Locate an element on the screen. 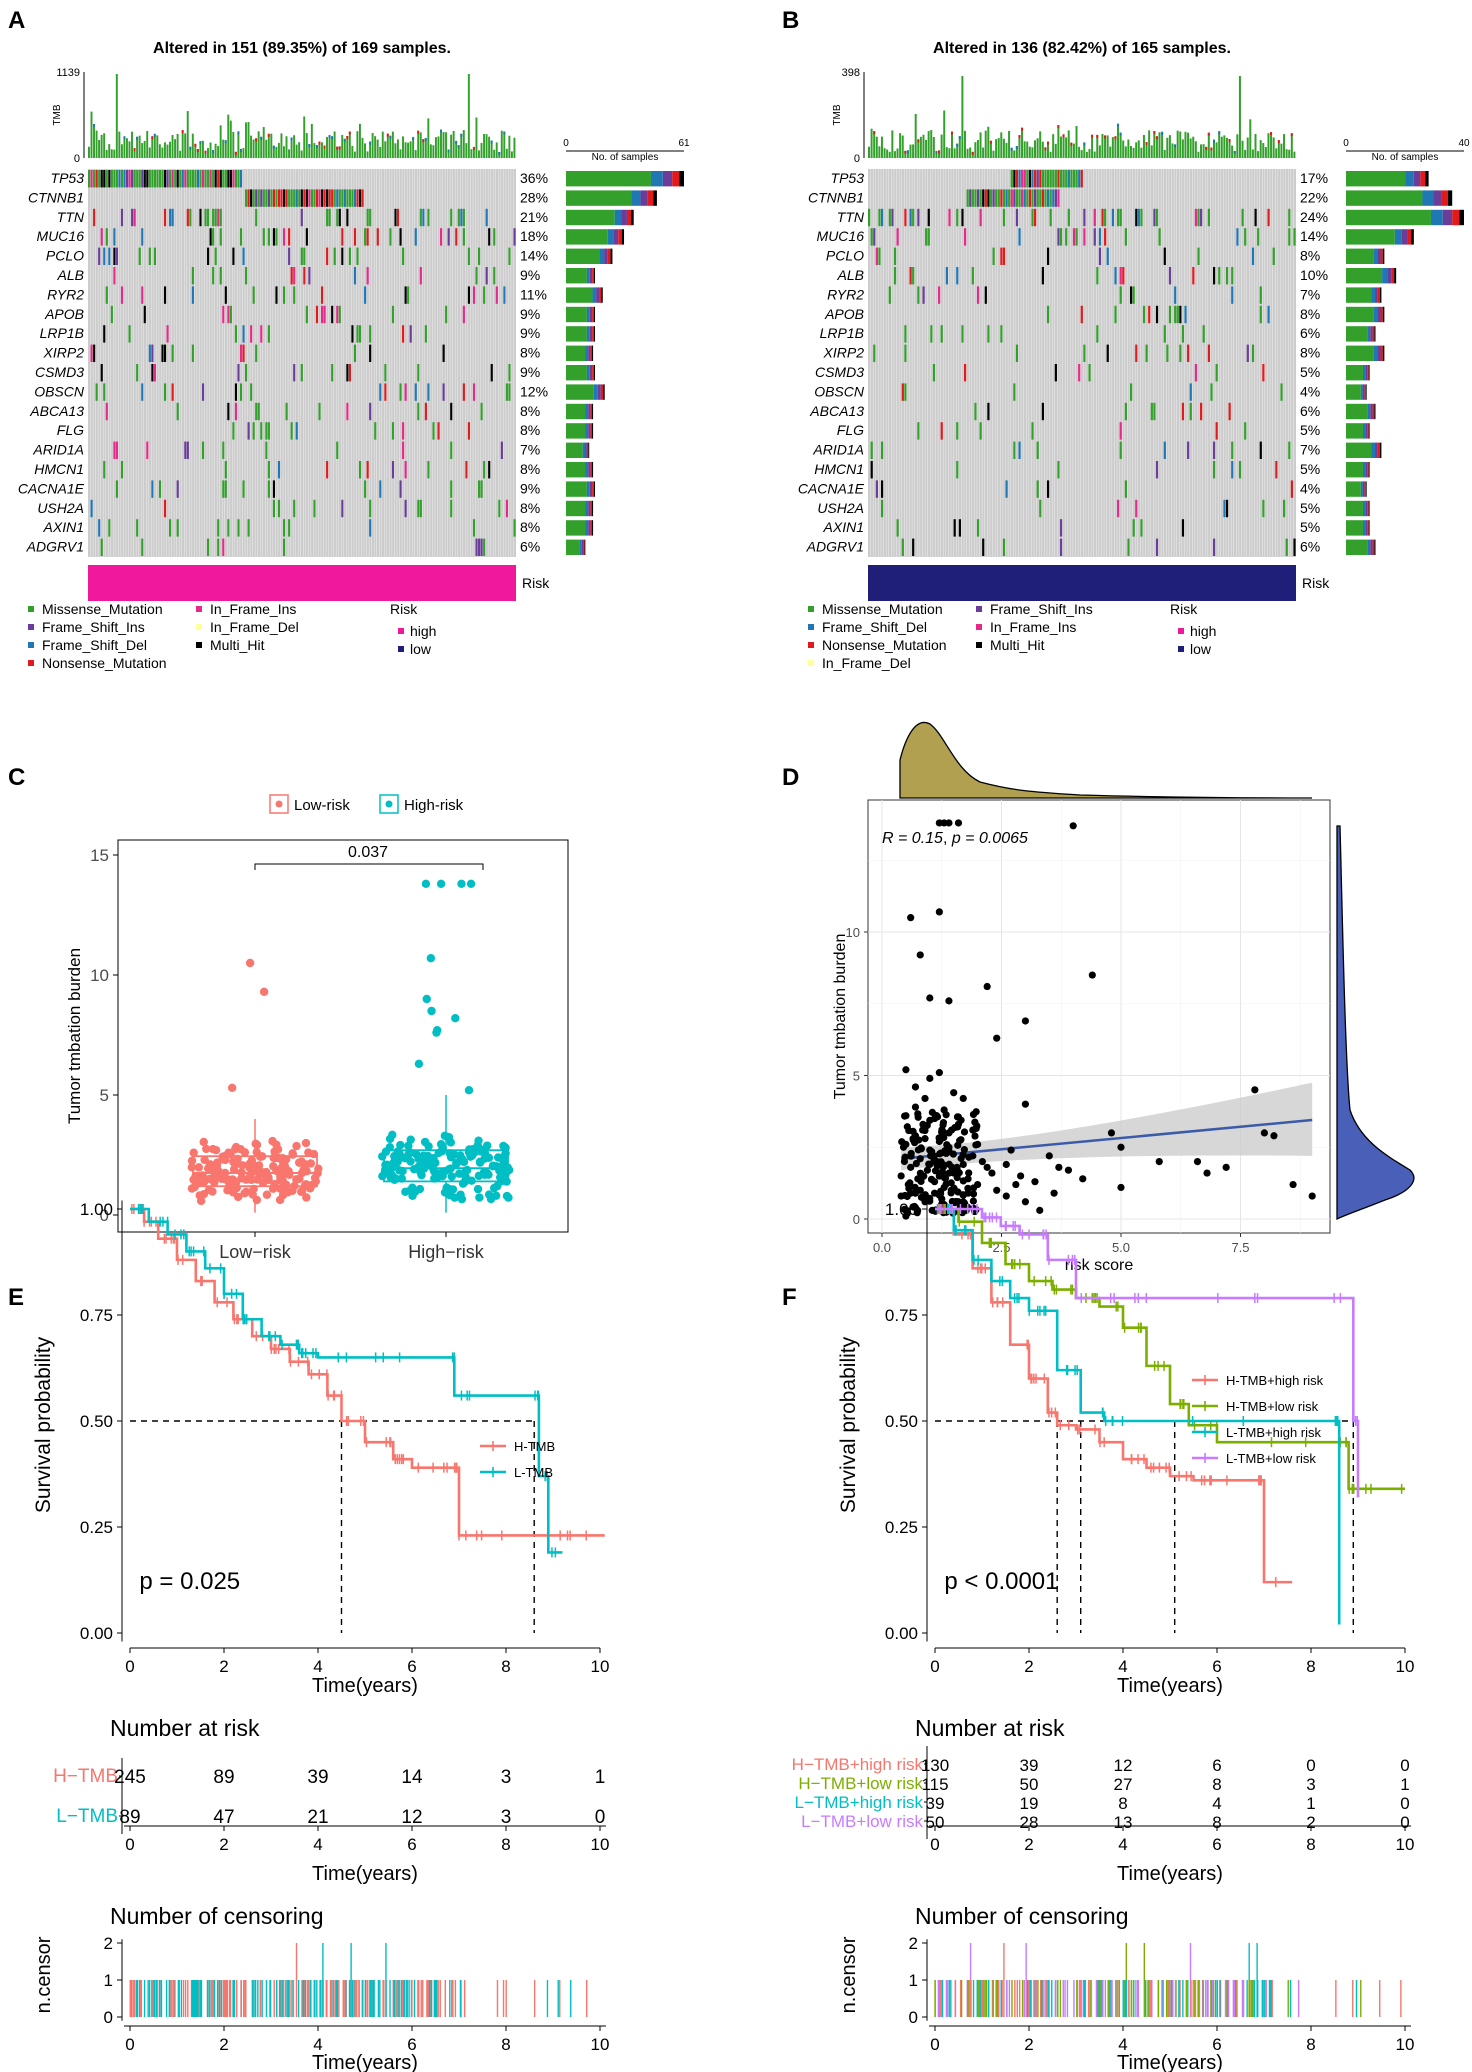 The image size is (1472, 2072). gene-percent: 6% is located at coordinates (530, 547).